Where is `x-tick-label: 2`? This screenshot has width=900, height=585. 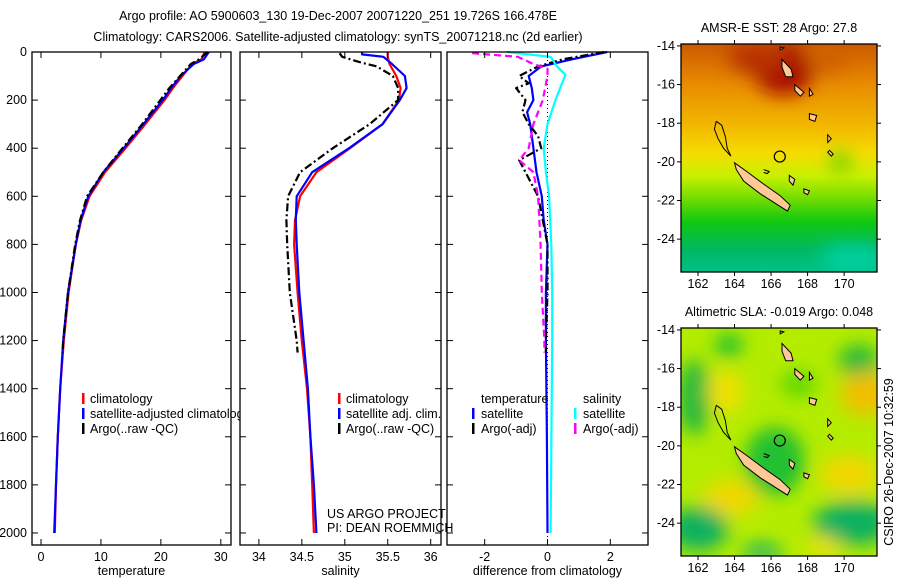 x-tick-label: 2 is located at coordinates (610, 557).